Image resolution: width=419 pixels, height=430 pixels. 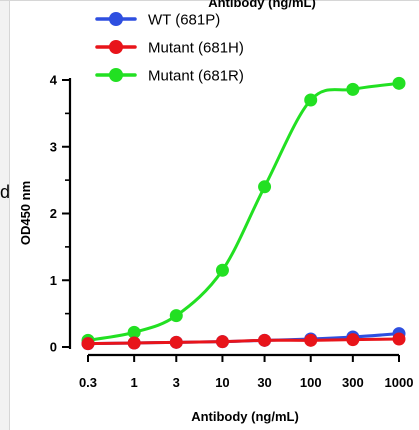 I want to click on left-text-fragment: d, so click(x=5, y=192).